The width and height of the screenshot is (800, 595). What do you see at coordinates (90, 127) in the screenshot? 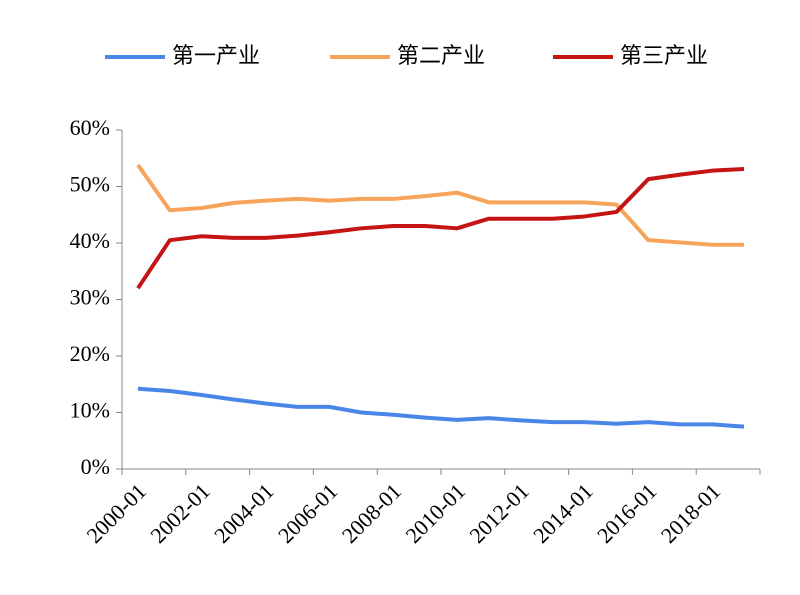
I see `y-tick-label: 60%` at bounding box center [90, 127].